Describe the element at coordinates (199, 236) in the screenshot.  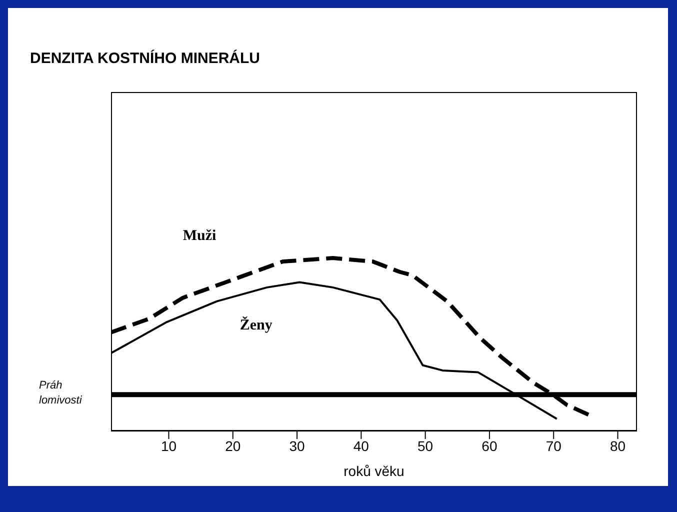
I see `text: Muži` at that location.